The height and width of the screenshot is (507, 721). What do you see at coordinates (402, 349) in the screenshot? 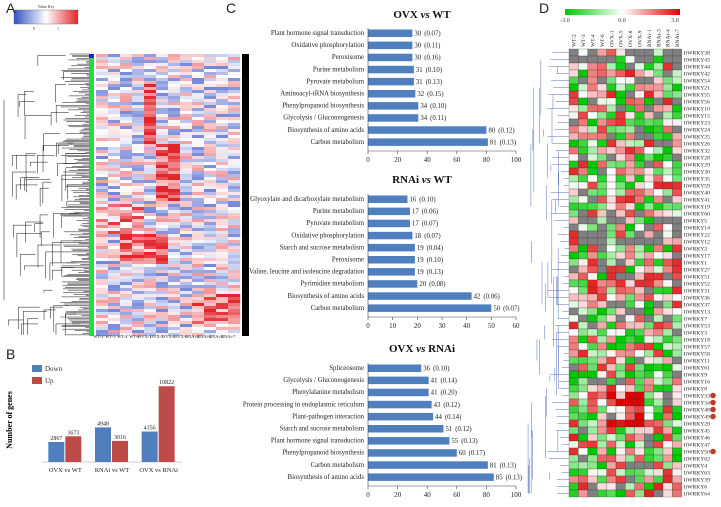
I see `c-title-part: OVX` at bounding box center [402, 349].